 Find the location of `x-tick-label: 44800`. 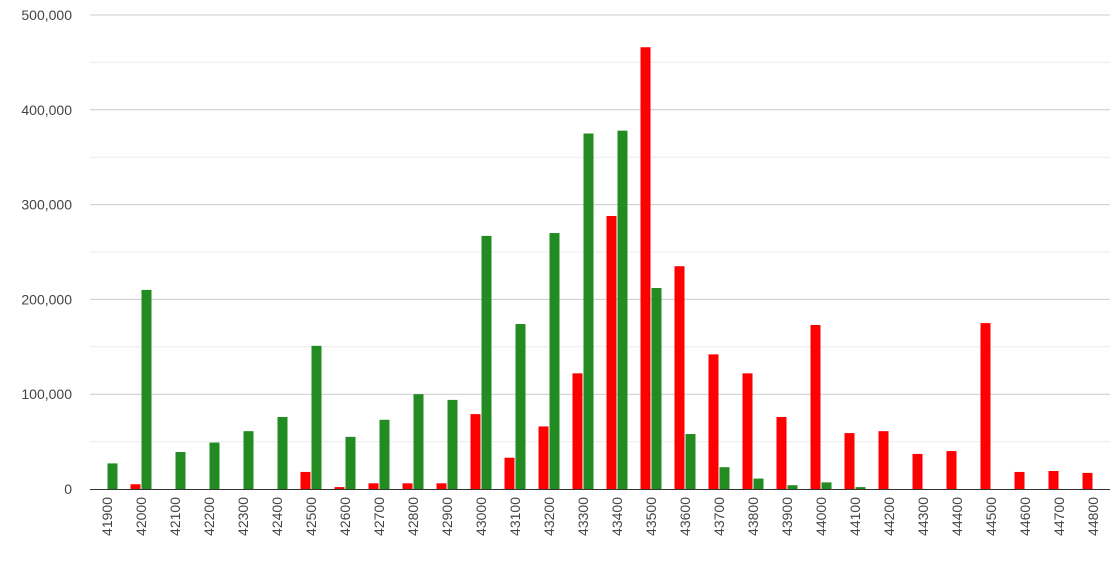

x-tick-label: 44800 is located at coordinates (1093, 516).